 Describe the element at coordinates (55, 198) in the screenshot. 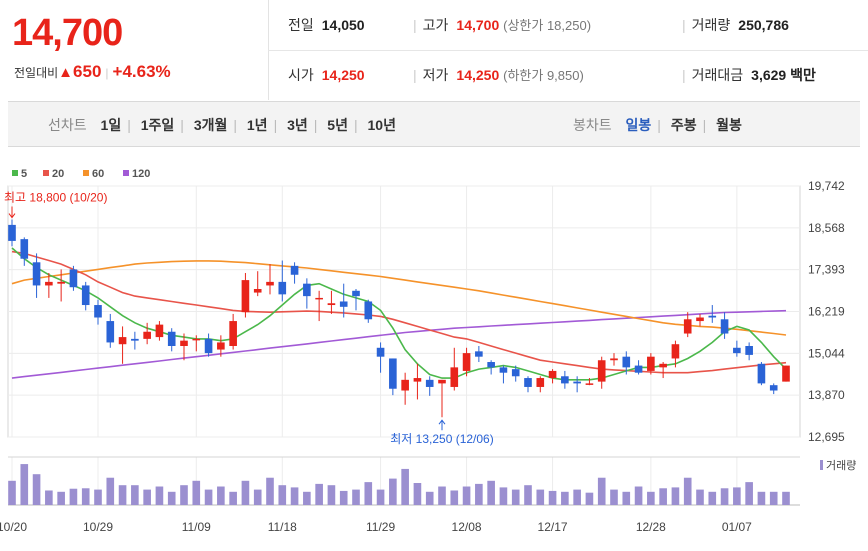

I see `high-annotation: 최고 18,800 (10/20)` at that location.